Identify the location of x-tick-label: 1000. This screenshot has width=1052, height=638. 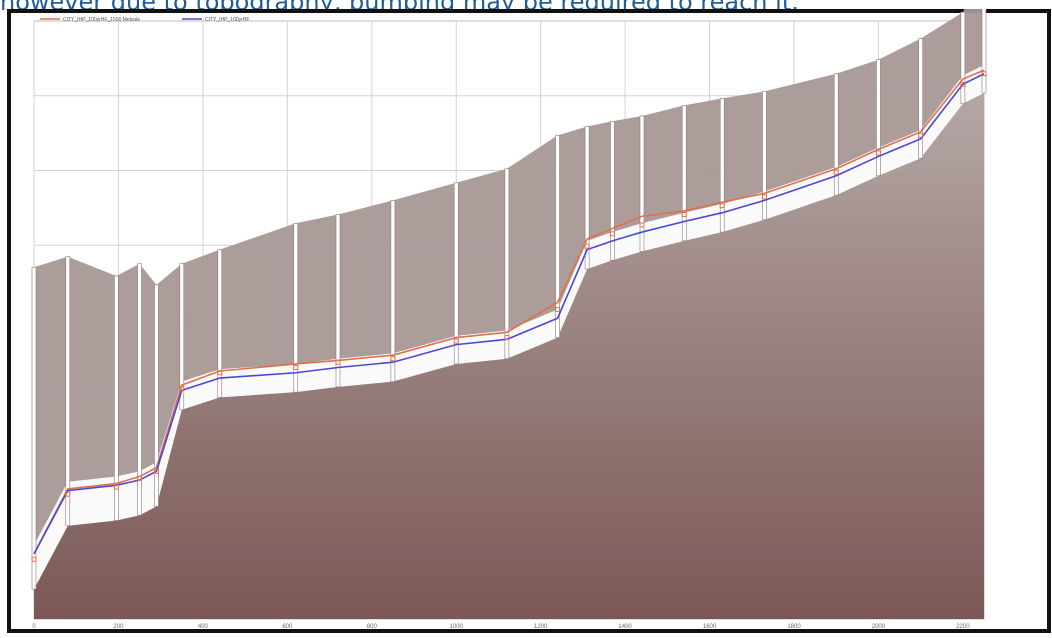
(457, 627).